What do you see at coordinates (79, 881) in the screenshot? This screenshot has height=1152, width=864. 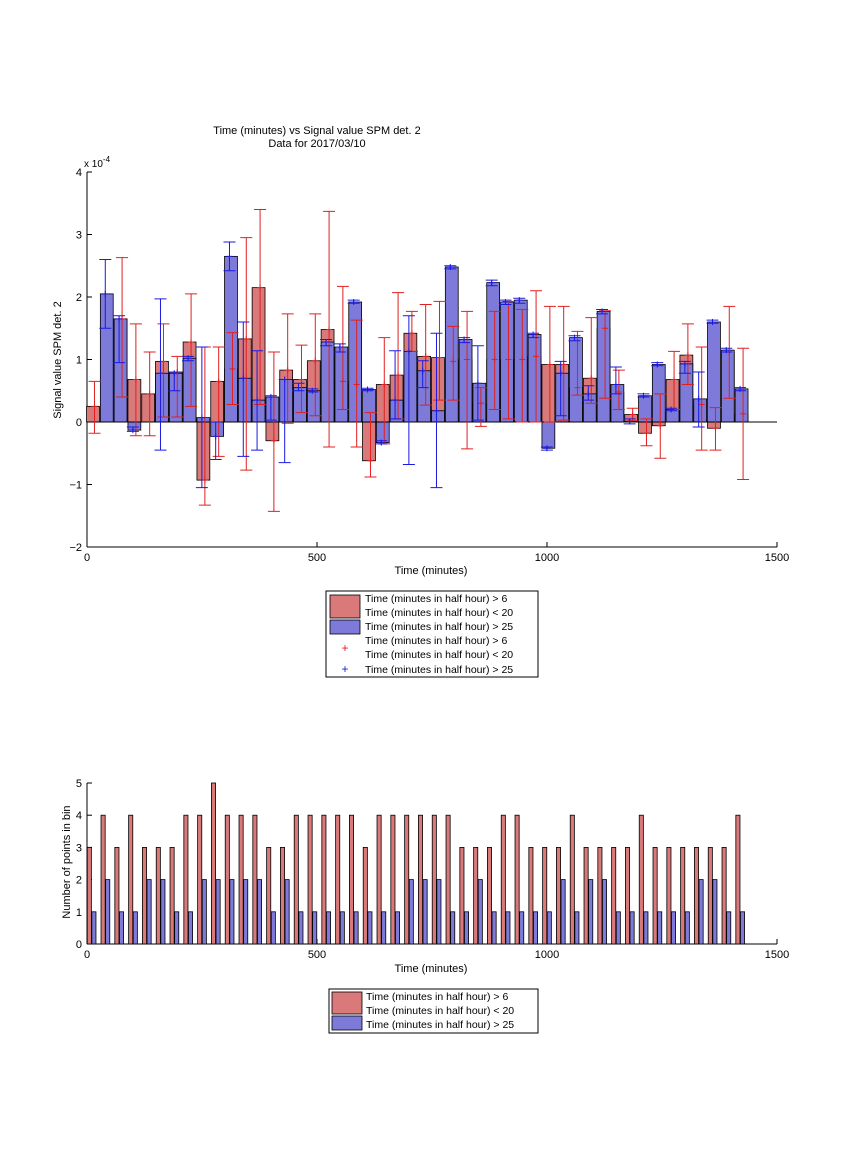 I see `y-tick-label: 2` at bounding box center [79, 881].